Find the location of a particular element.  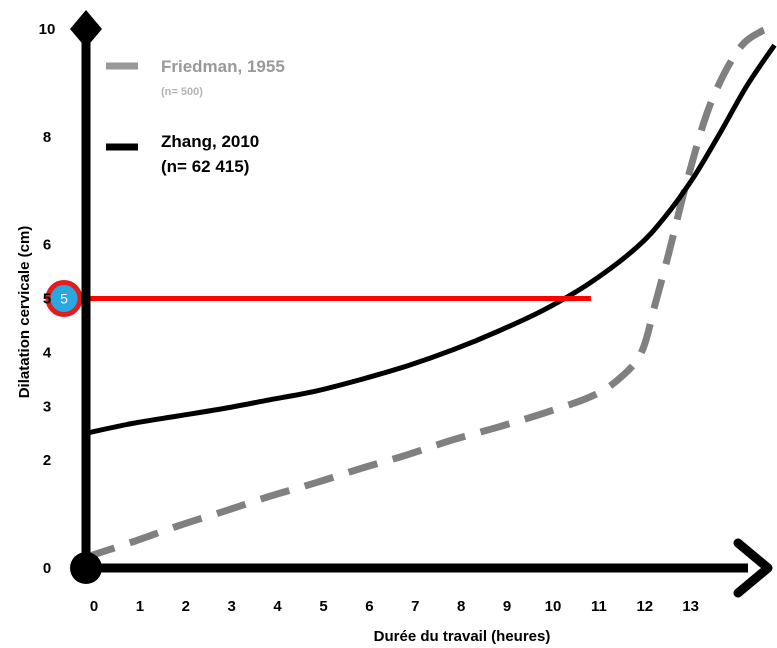

y-tick-label: 10 is located at coordinates (47, 29).